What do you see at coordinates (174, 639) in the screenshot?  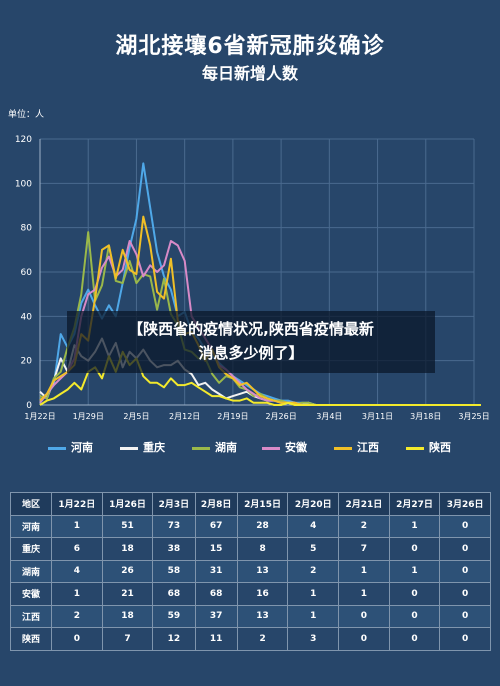 I see `table-value-cell: 12` at bounding box center [174, 639].